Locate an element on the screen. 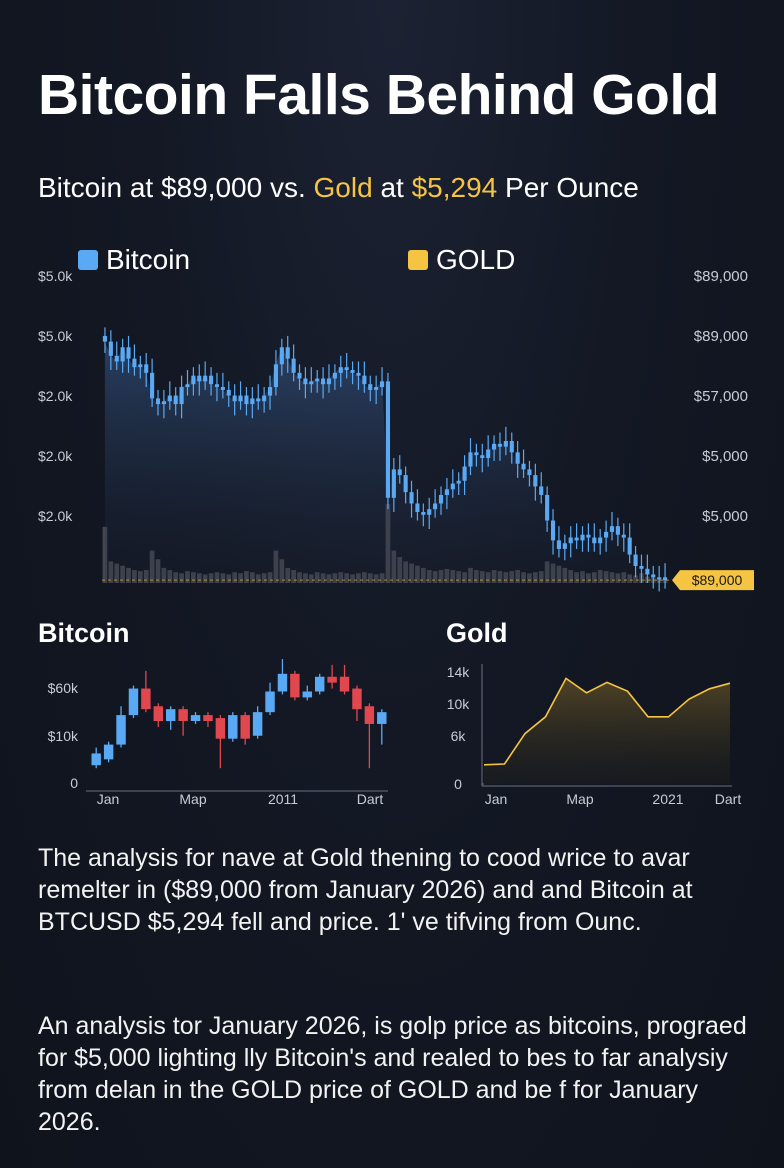 The width and height of the screenshot is (784, 1168). bitcoin-small-chart: $60k $10k 0 Jan Map 2011 Dart is located at coordinates (218, 733).